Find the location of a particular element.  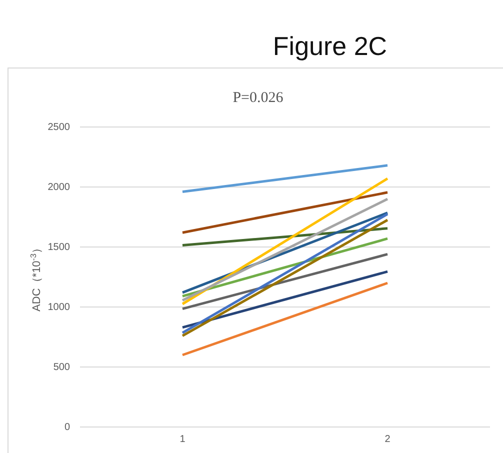

y-tick-label: 1000 is located at coordinates (59, 308).